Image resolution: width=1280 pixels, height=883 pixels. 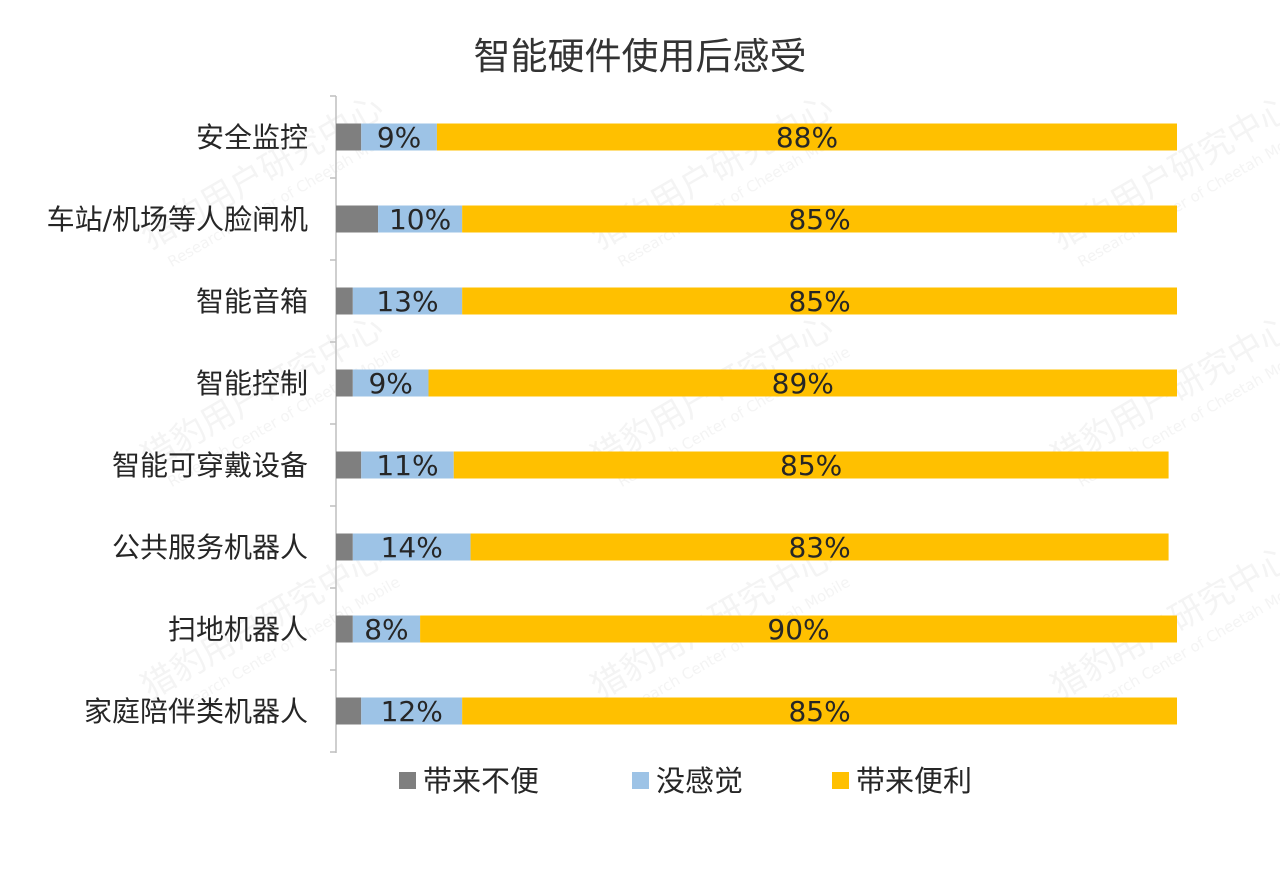 I want to click on category-label: 家庭陪伴类机器人, so click(x=196, y=711).